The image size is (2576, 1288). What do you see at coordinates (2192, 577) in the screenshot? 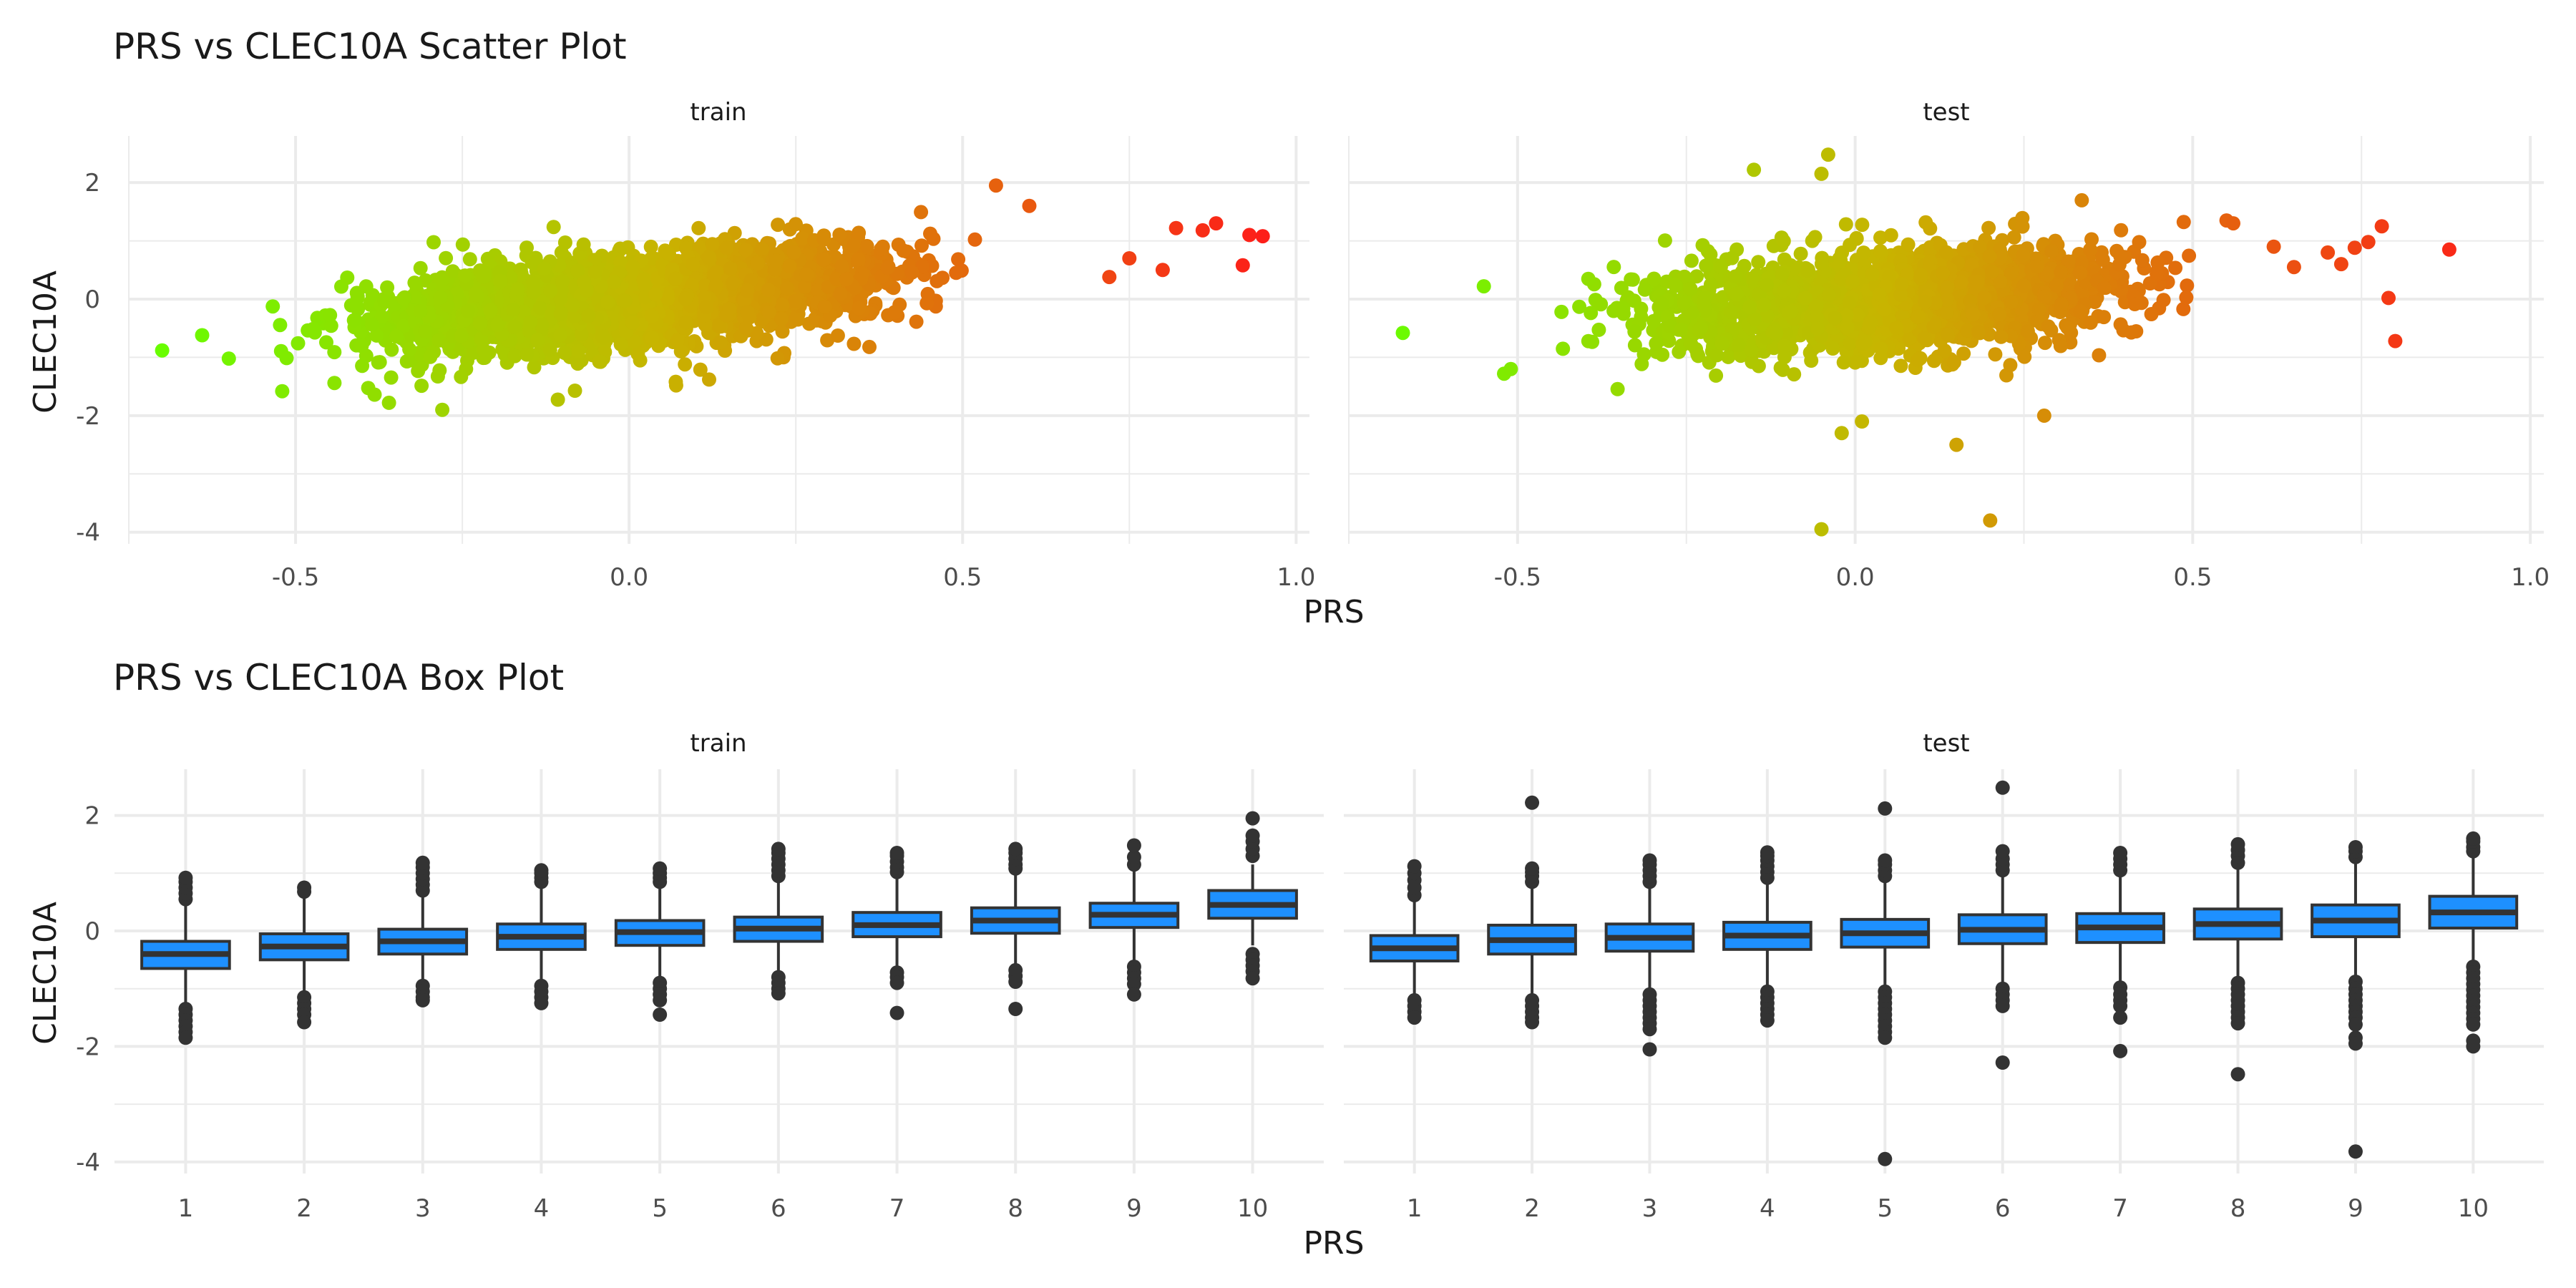
I see `x-tick-label: 0.5` at bounding box center [2192, 577].